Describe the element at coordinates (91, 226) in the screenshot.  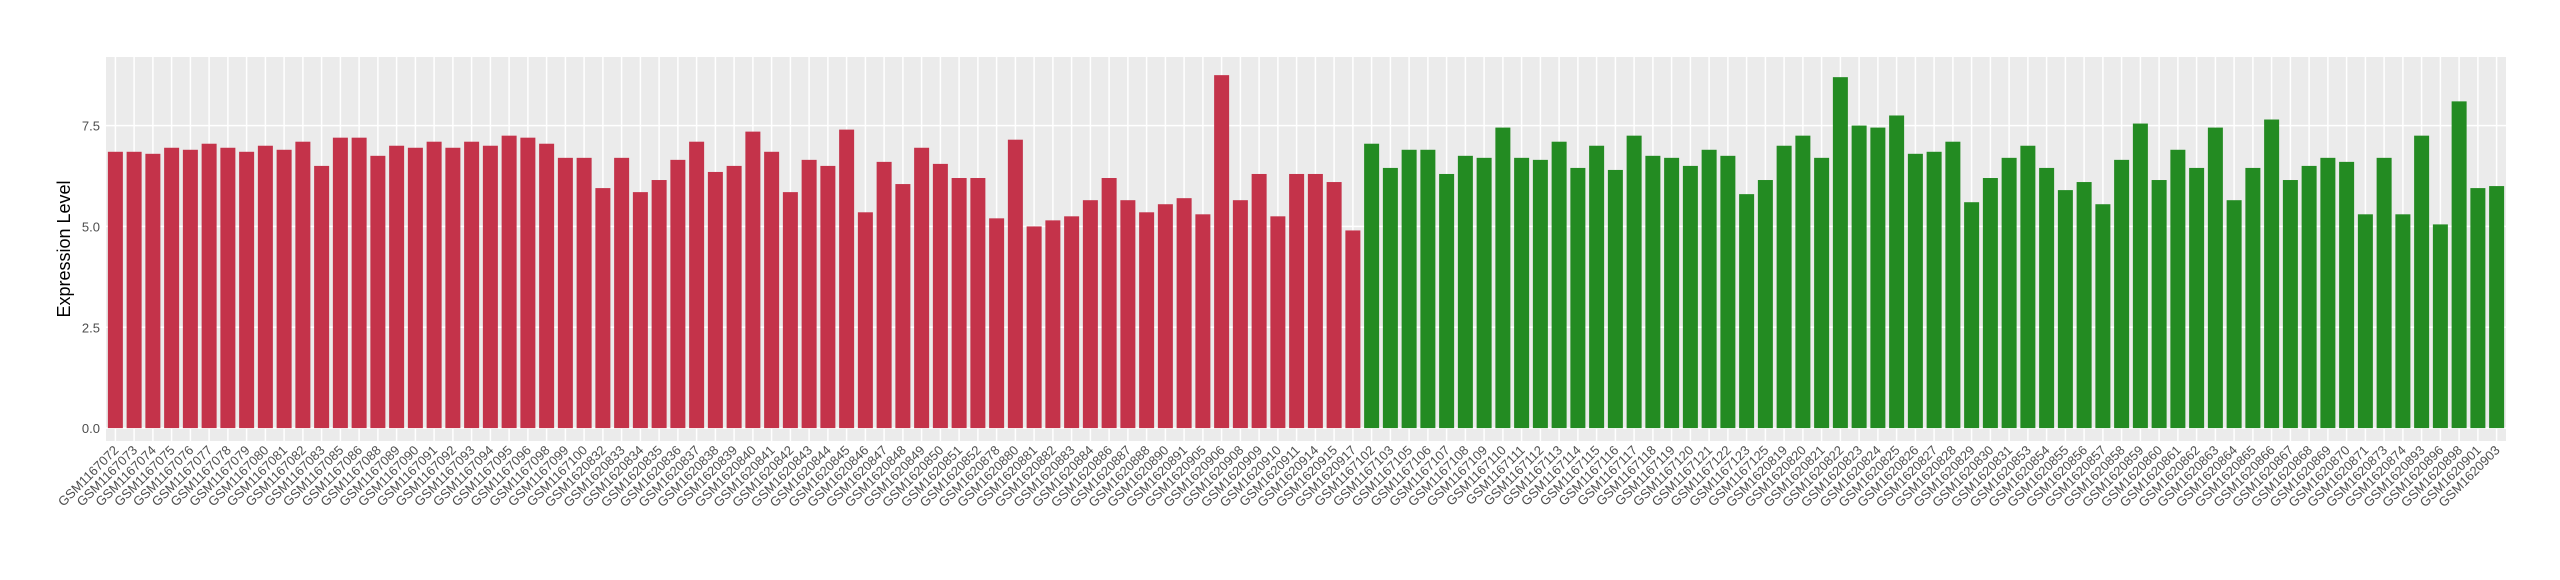
I see `y-tick-label: 5.0` at that location.